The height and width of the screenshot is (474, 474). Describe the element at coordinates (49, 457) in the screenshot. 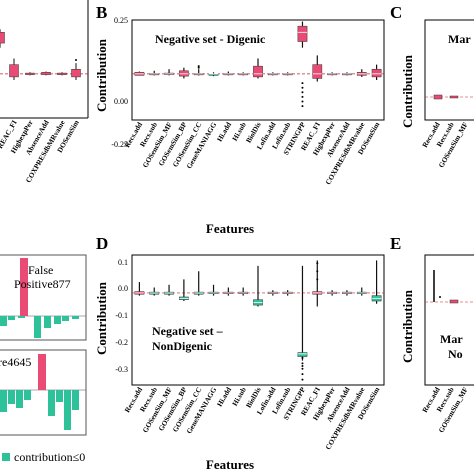

I see `legend-label-contribution: contribution≤0` at that location.